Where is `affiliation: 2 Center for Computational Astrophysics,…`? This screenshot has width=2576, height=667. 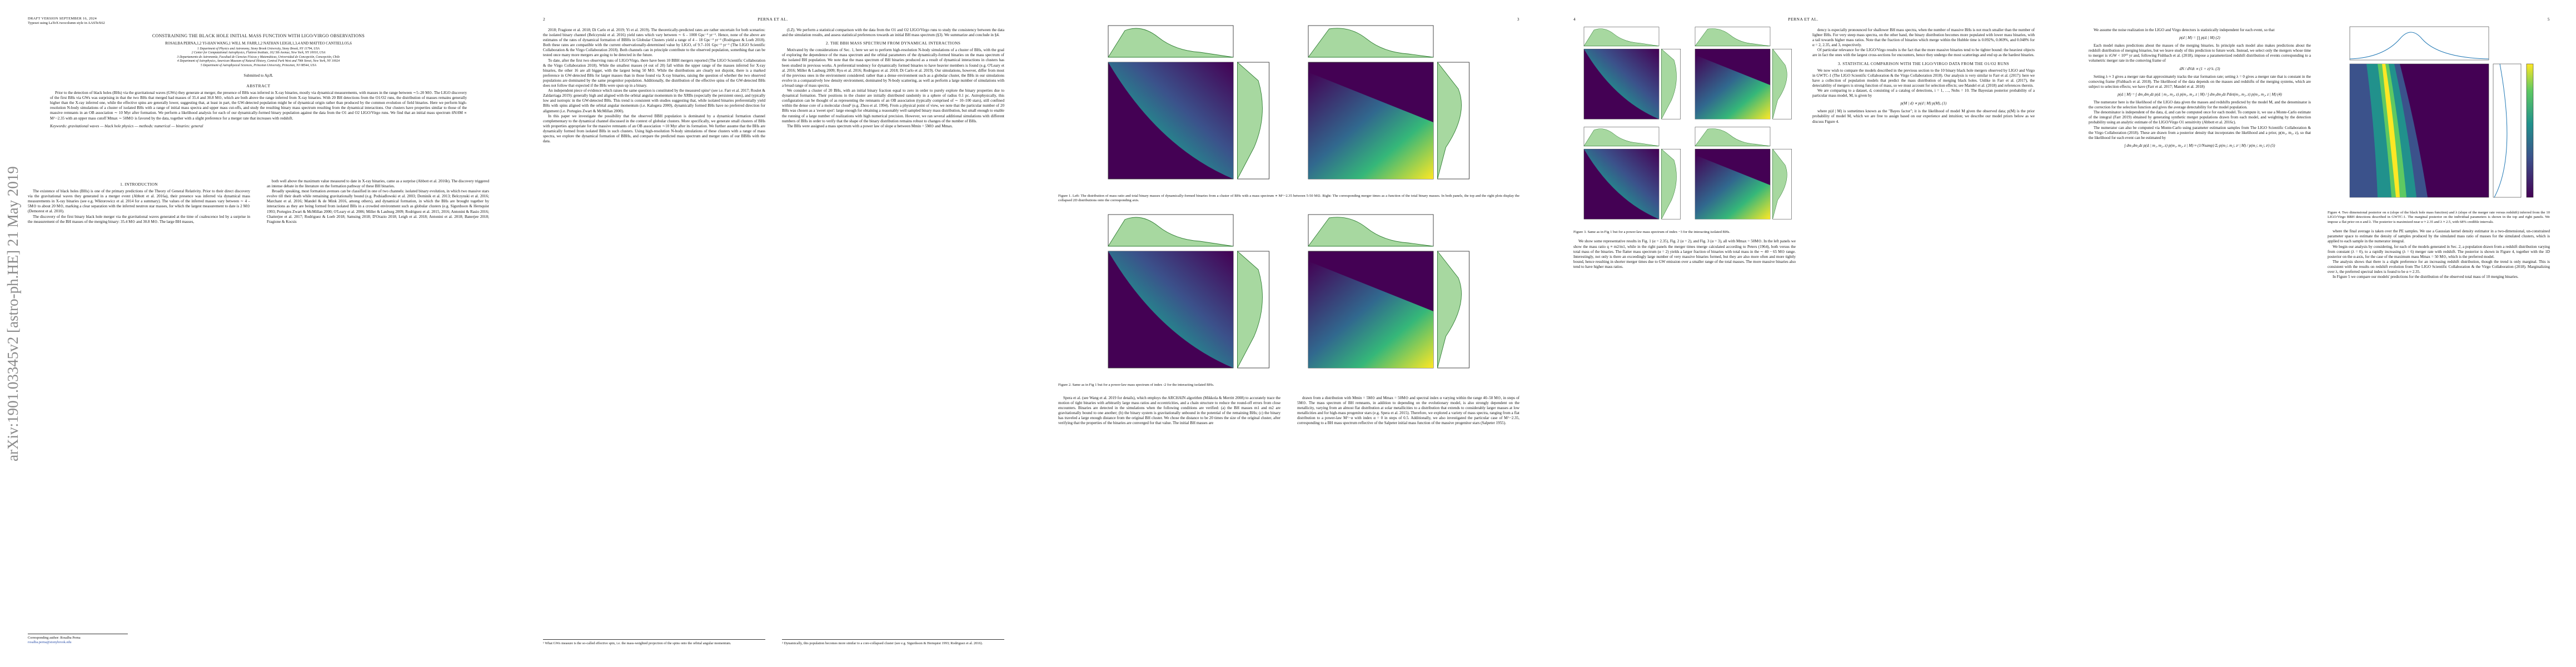 affiliation: 2 Center for Computational Astrophysics,… is located at coordinates (258, 53).